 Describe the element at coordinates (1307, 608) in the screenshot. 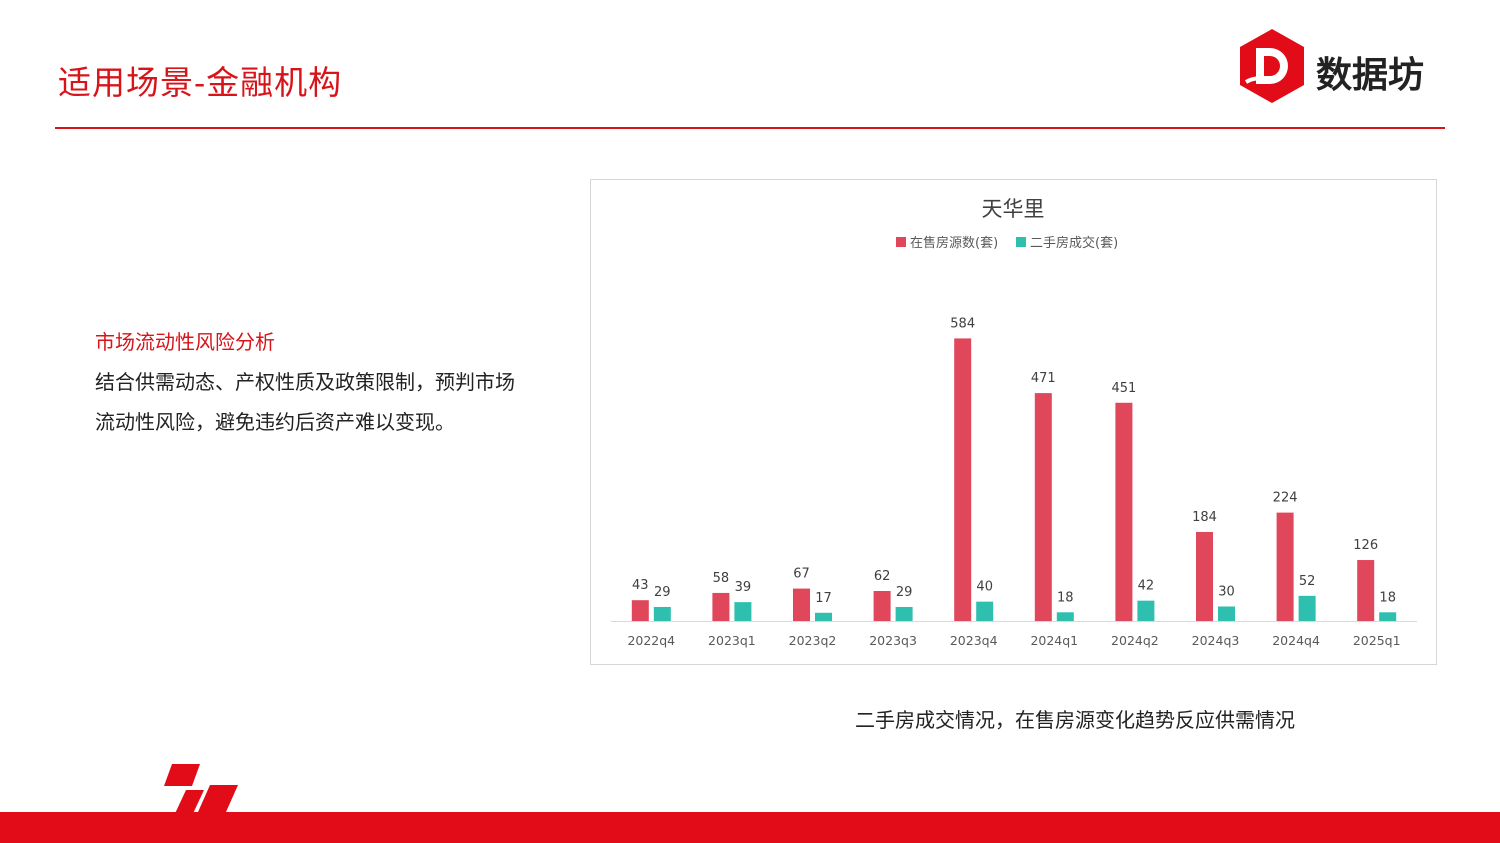

I see `bar-2-2024q4` at that location.